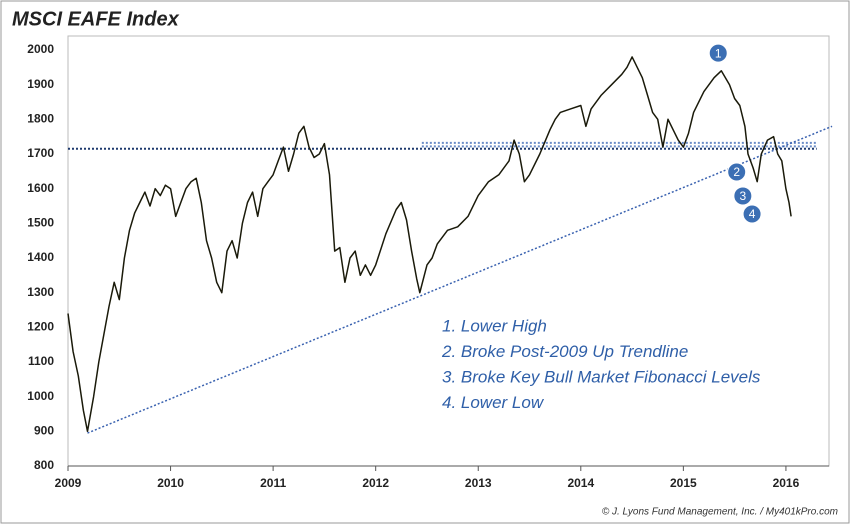 The height and width of the screenshot is (524, 850). Describe the element at coordinates (683, 483) in the screenshot. I see `x-tick-label: 2015` at that location.